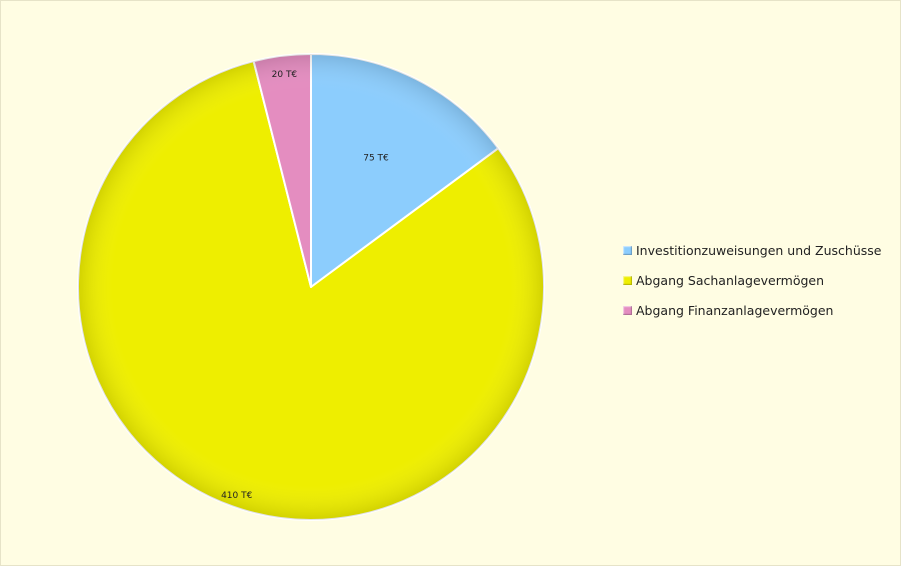 The image size is (901, 567). I want to click on legend-swatch-investitionzuweisungen, so click(627, 250).